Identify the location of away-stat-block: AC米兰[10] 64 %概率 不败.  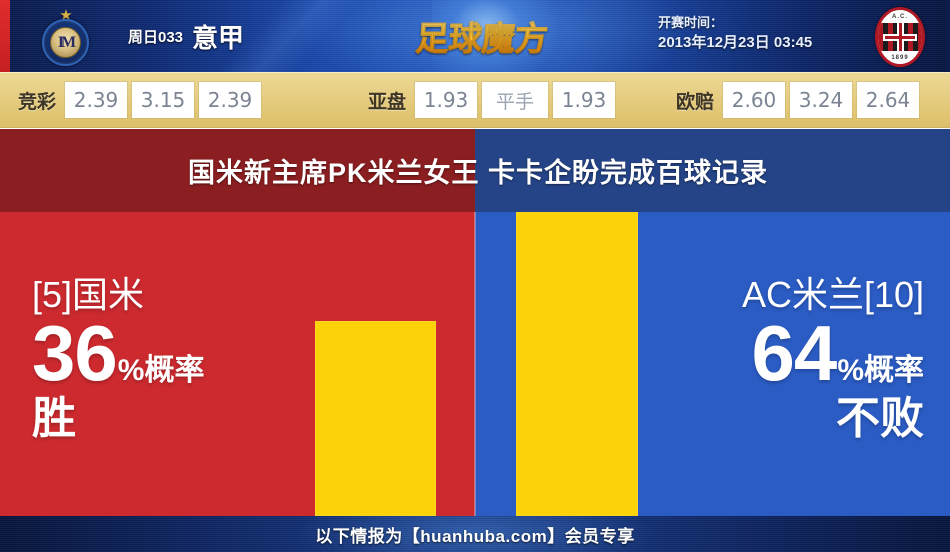
(774, 359).